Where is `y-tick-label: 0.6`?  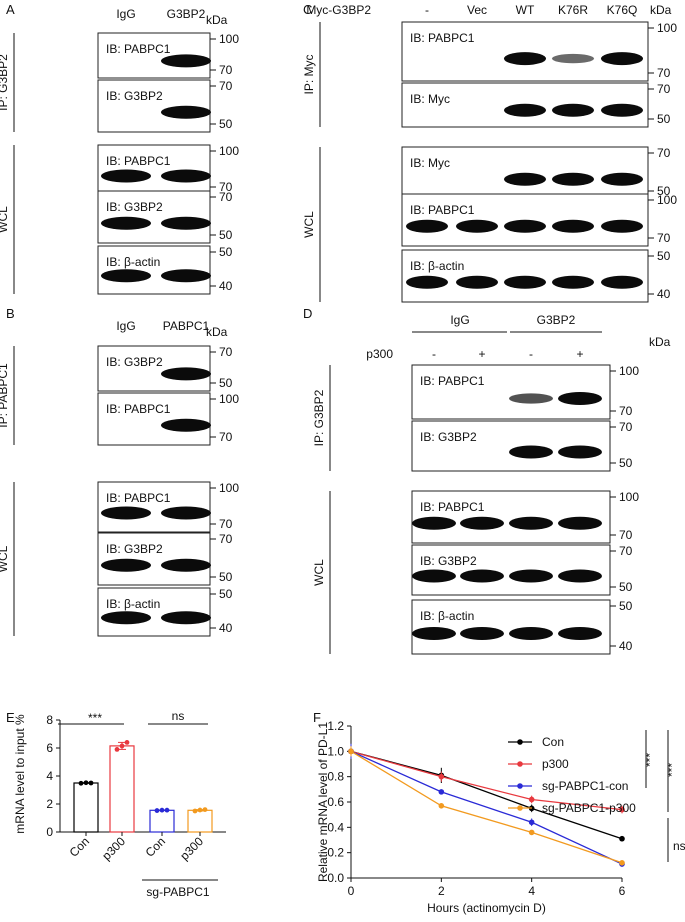 y-tick-label: 0.6 is located at coordinates (335, 802).